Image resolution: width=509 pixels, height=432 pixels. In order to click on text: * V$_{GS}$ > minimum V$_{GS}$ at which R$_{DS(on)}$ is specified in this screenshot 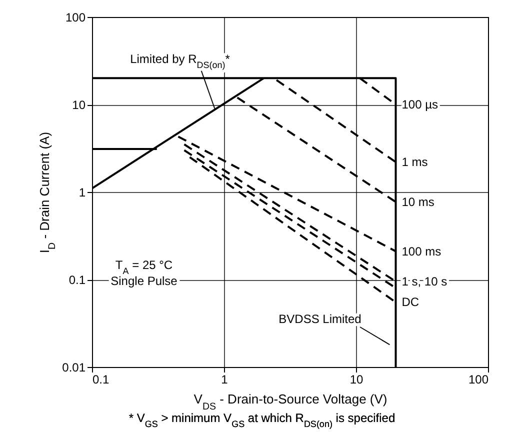, I will do `click(262, 420)`.